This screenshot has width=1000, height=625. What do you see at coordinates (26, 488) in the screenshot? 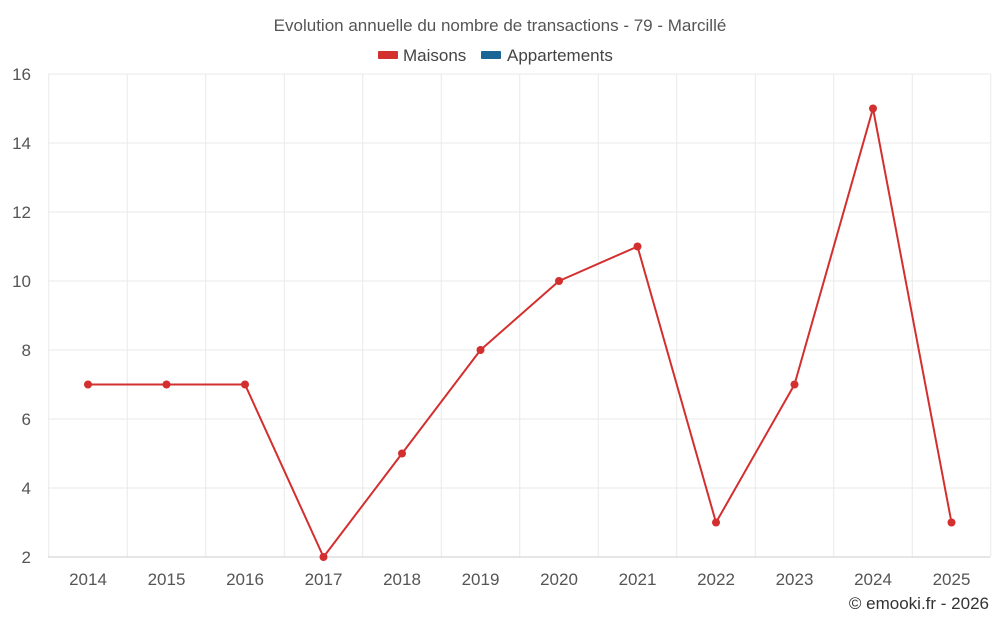
I see `y-tick-label: 4` at bounding box center [26, 488].